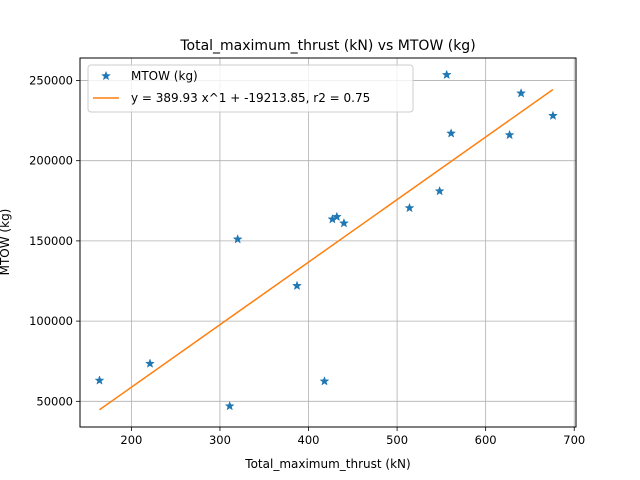  What do you see at coordinates (327, 464) in the screenshot?
I see `x-axis-label: Total_maximum_thrust (kN)` at bounding box center [327, 464].